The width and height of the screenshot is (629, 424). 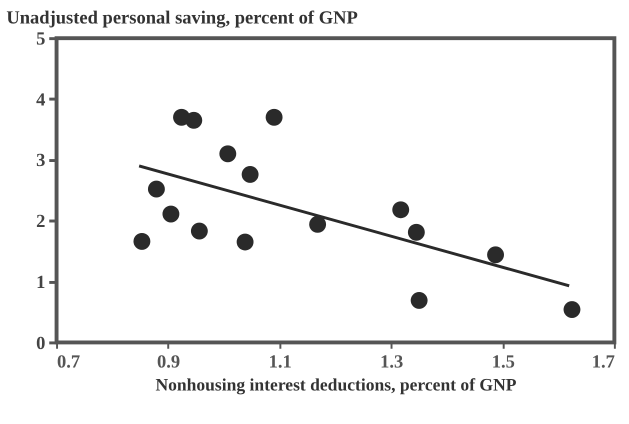 What do you see at coordinates (280, 361) in the screenshot?
I see `x-tick-label: 1.1` at bounding box center [280, 361].